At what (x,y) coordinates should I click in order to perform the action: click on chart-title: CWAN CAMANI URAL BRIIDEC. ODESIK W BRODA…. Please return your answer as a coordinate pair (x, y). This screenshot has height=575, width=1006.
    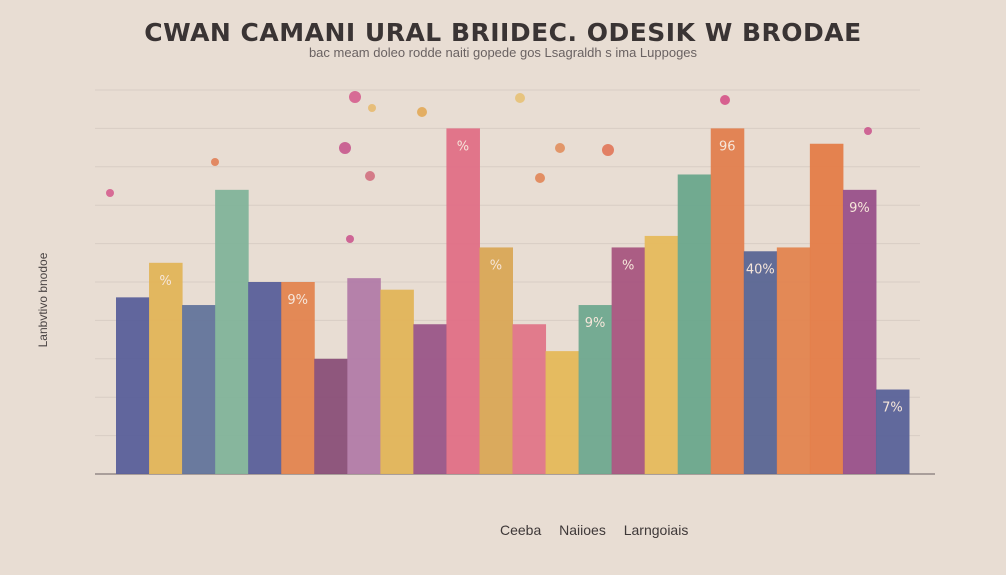
    Looking at the image, I should click on (503, 32).